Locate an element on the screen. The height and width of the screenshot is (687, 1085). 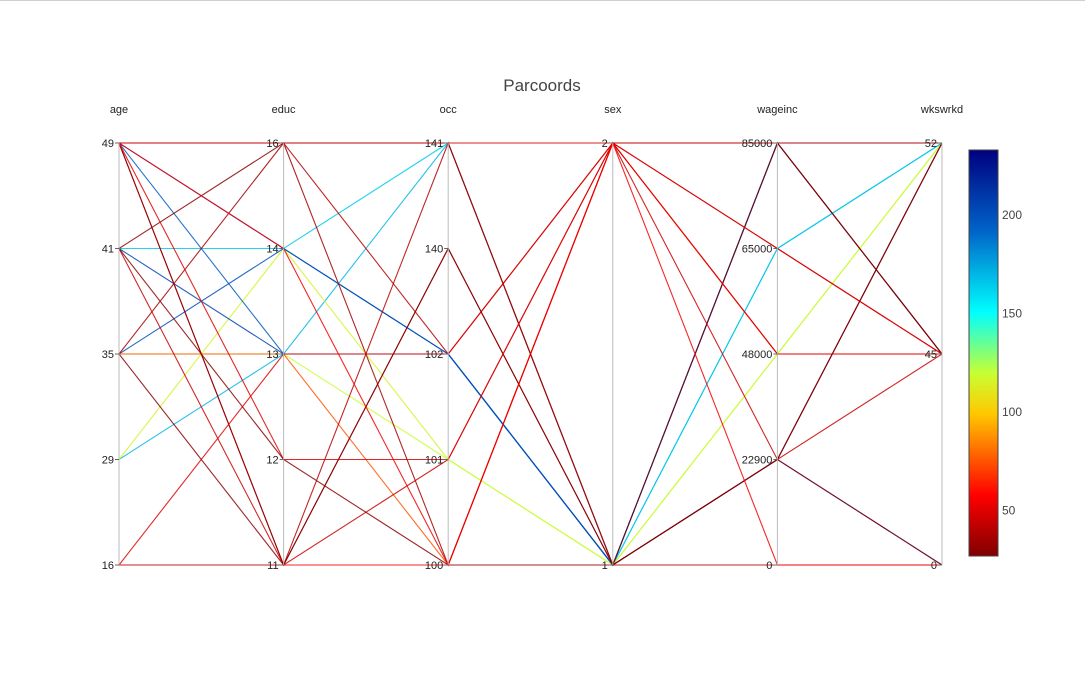
tick-label: 13 is located at coordinates (272, 355).